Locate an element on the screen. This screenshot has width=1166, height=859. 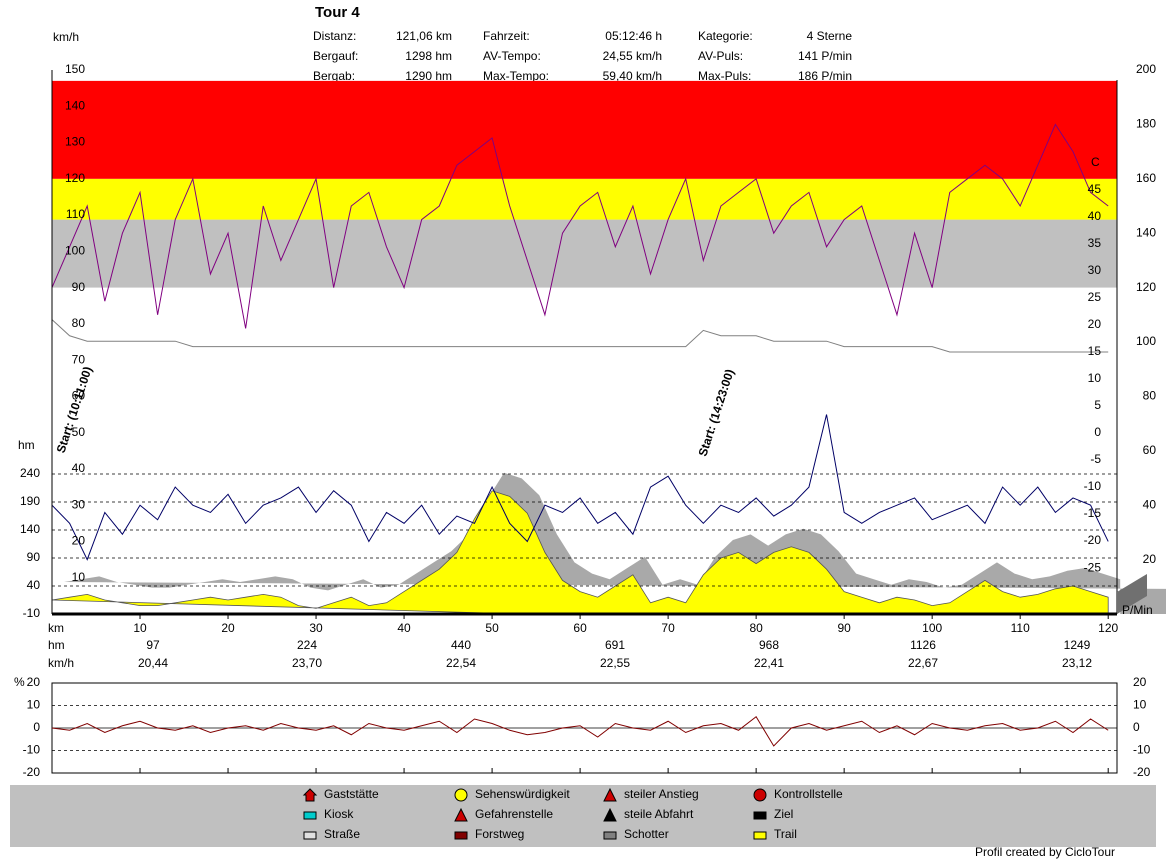
legend-label: Trail is located at coordinates (785, 834).